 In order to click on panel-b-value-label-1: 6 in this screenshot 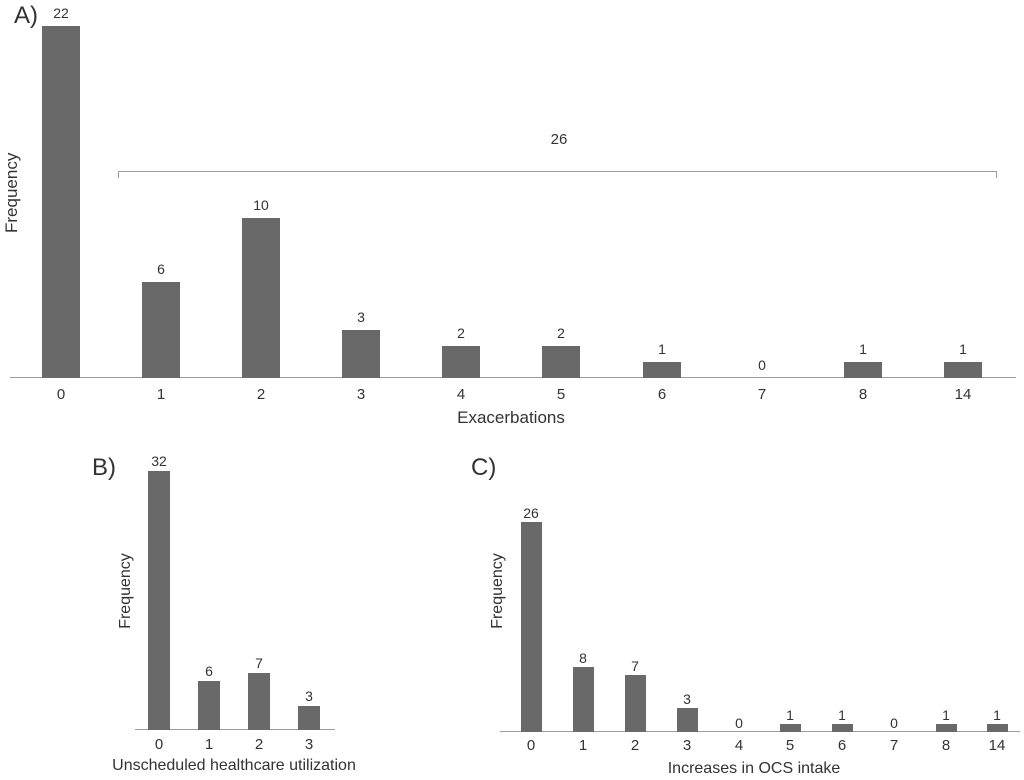, I will do `click(209, 671)`.